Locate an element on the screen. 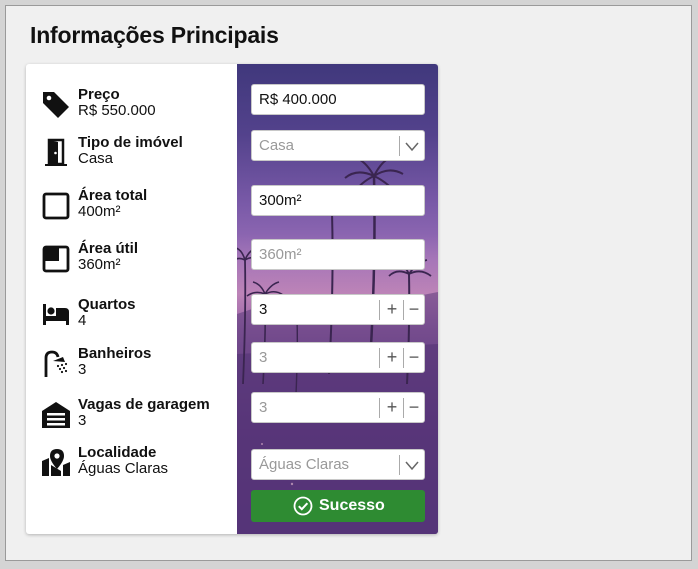  property-item-type: Tipo de imóvel Casa is located at coordinates (131, 154).